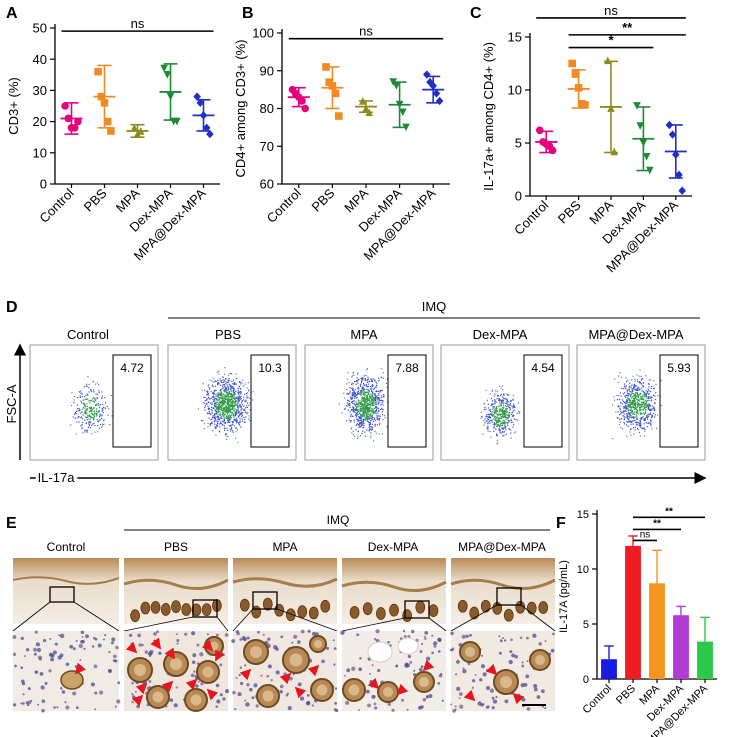 The height and width of the screenshot is (737, 729). What do you see at coordinates (561, 523) in the screenshot?
I see `panel-label-f: F` at bounding box center [561, 523].